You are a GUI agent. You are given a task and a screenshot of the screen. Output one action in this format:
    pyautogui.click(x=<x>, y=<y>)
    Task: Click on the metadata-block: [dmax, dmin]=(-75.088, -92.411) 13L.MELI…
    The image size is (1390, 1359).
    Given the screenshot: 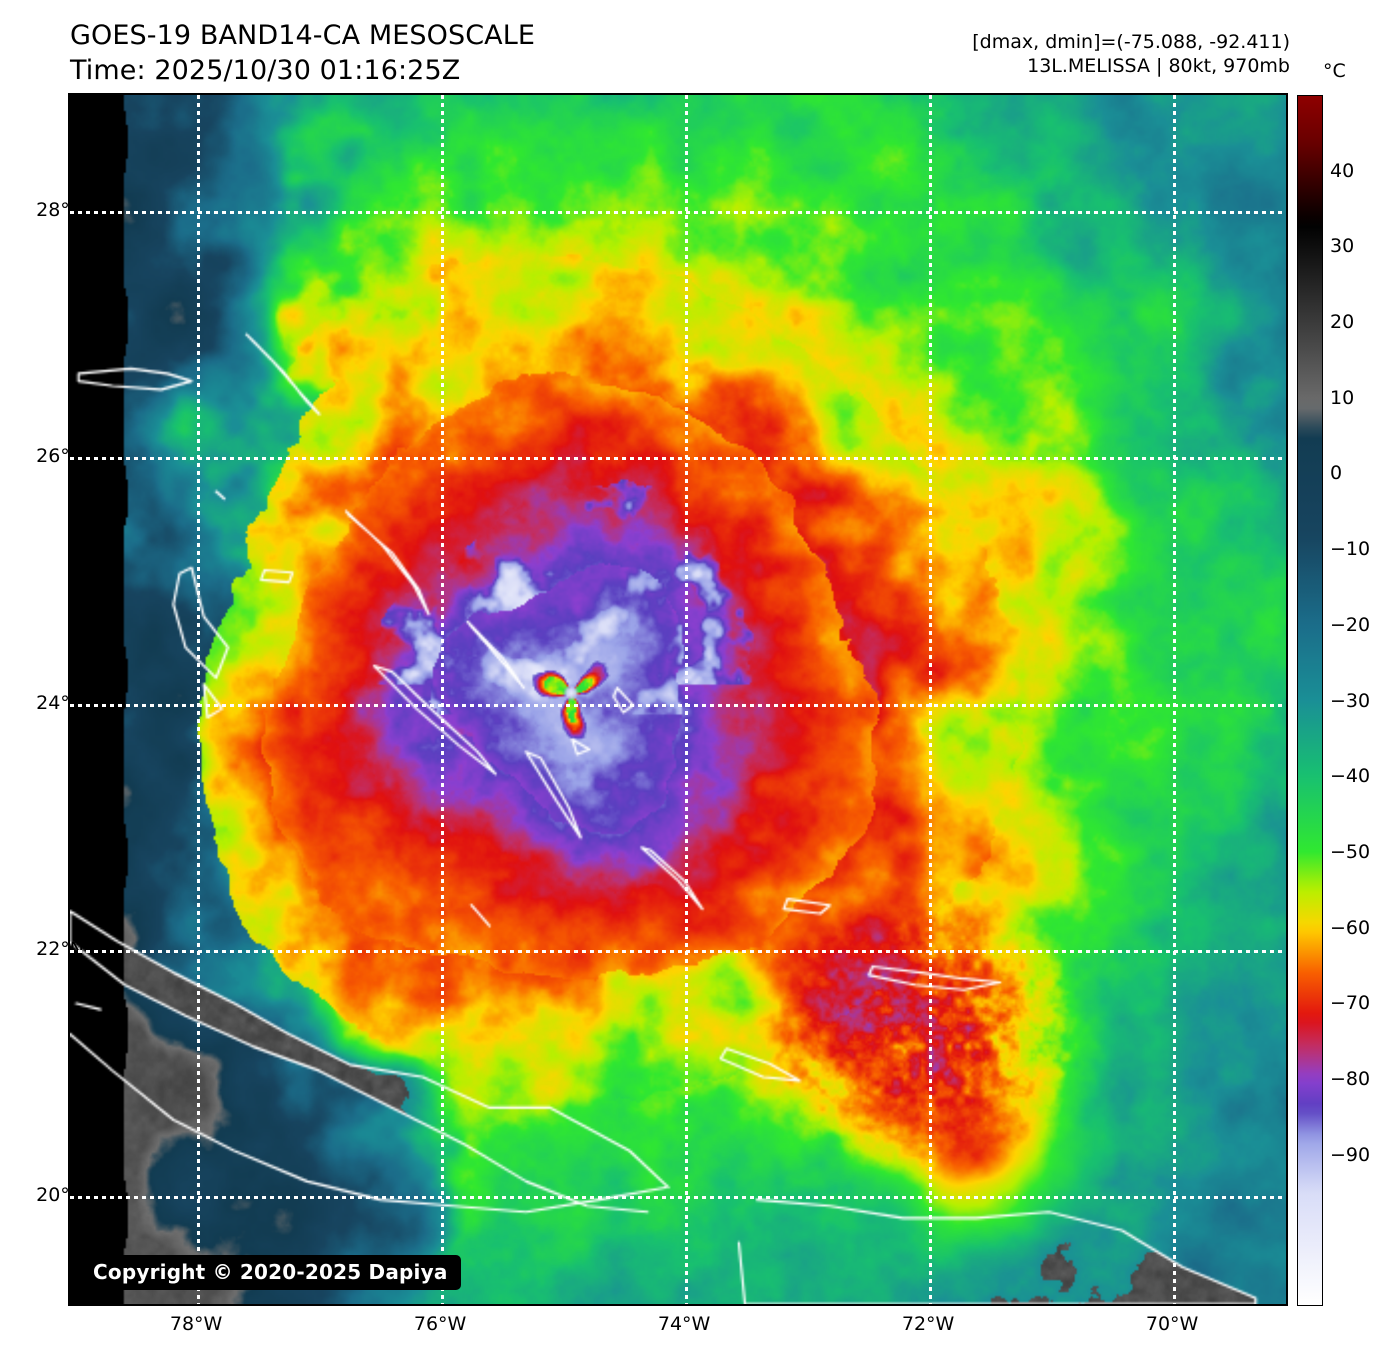 What is the action you would take?
    pyautogui.click(x=1131, y=54)
    